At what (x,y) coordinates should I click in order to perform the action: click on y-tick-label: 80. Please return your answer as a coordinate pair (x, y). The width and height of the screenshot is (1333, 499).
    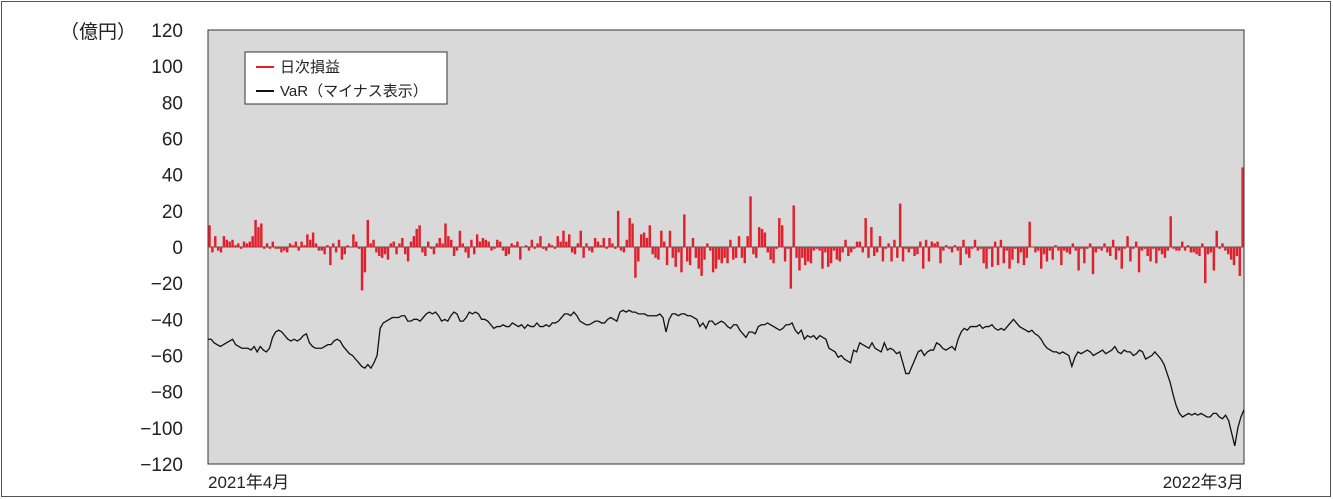
    Looking at the image, I should click on (172, 103).